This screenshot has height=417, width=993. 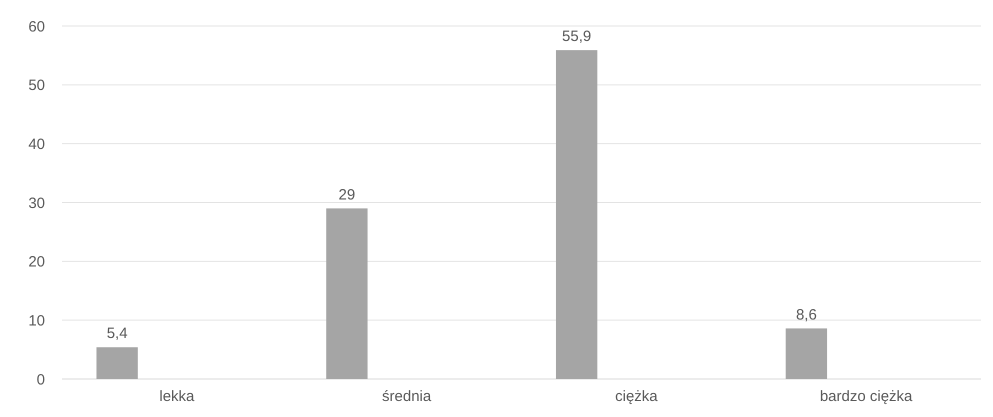 I want to click on data-label: 29, so click(x=347, y=195).